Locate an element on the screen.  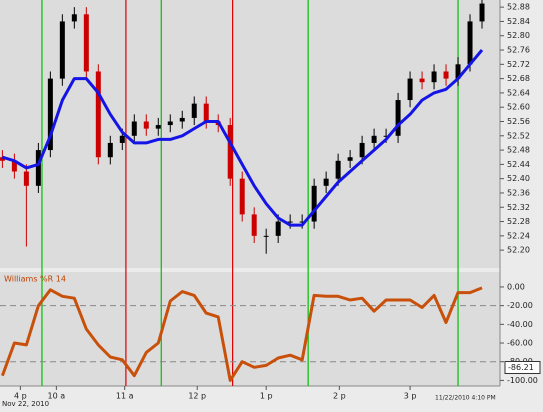
y-tick-label: 52.48 is located at coordinates (518, 150).